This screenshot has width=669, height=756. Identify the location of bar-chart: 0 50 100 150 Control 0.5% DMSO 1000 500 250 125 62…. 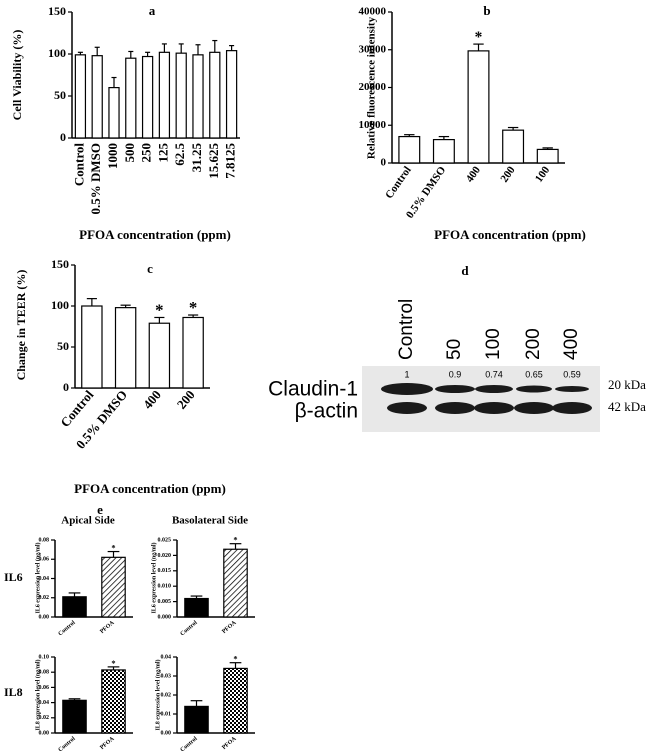
(125, 122).